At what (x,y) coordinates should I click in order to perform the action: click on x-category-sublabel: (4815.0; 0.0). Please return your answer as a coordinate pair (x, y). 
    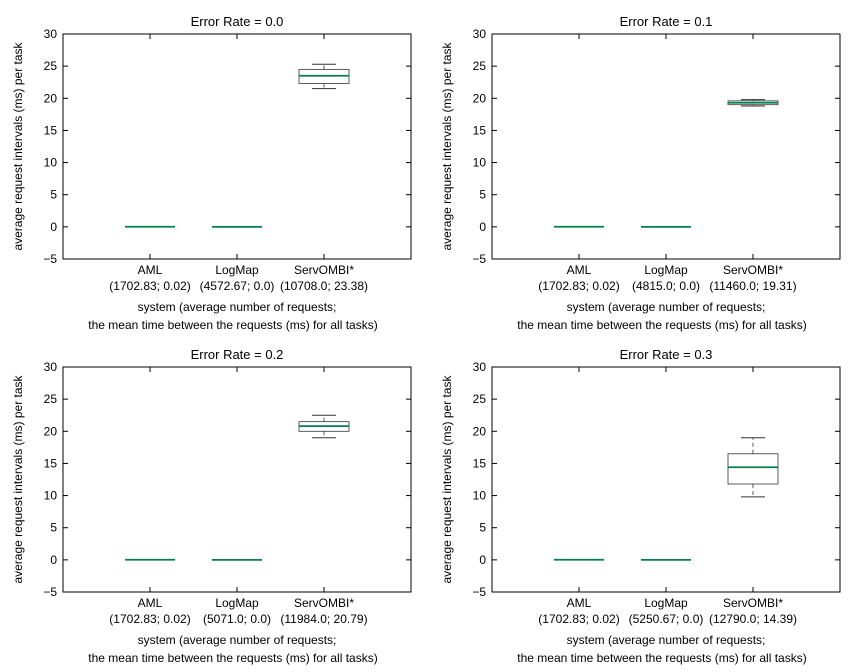
    Looking at the image, I should click on (666, 286).